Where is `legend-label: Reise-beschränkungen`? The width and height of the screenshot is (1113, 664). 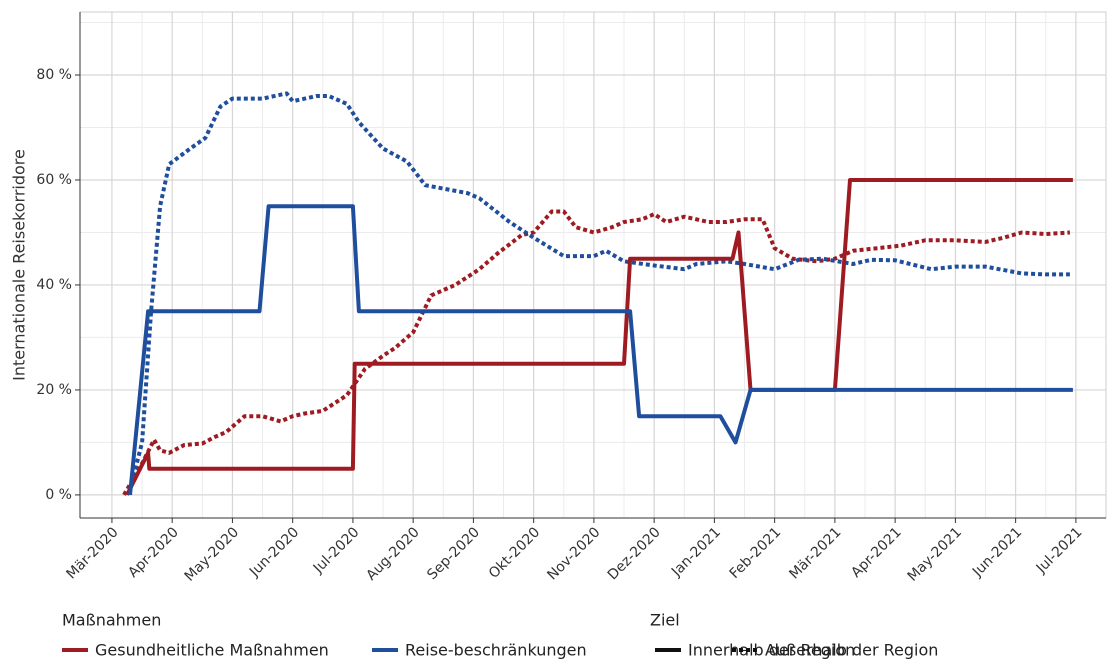
legend-label: Reise-beschränkungen is located at coordinates (496, 650).